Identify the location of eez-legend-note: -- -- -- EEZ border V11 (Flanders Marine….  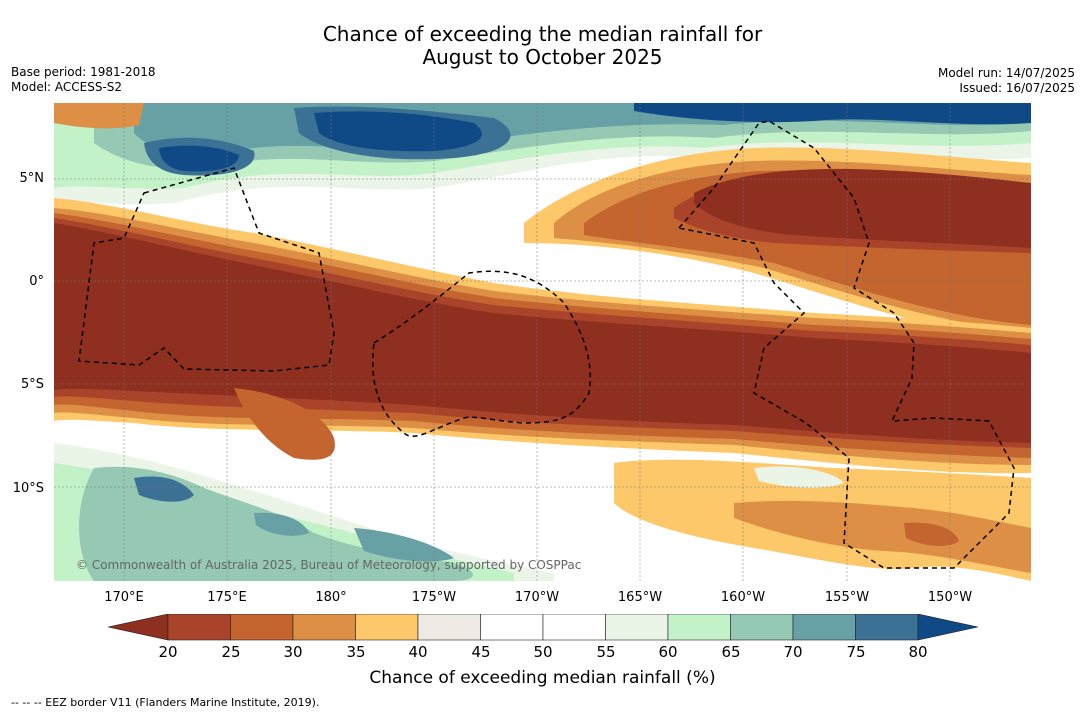
(165, 702).